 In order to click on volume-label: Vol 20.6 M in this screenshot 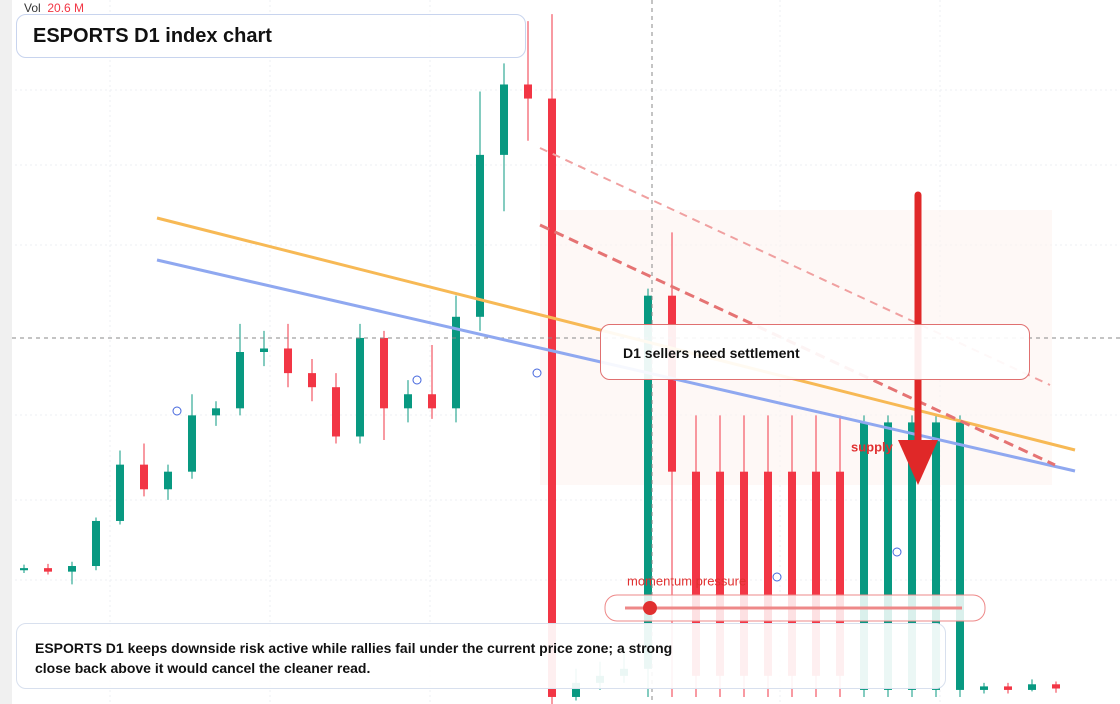, I will do `click(54, 8)`.